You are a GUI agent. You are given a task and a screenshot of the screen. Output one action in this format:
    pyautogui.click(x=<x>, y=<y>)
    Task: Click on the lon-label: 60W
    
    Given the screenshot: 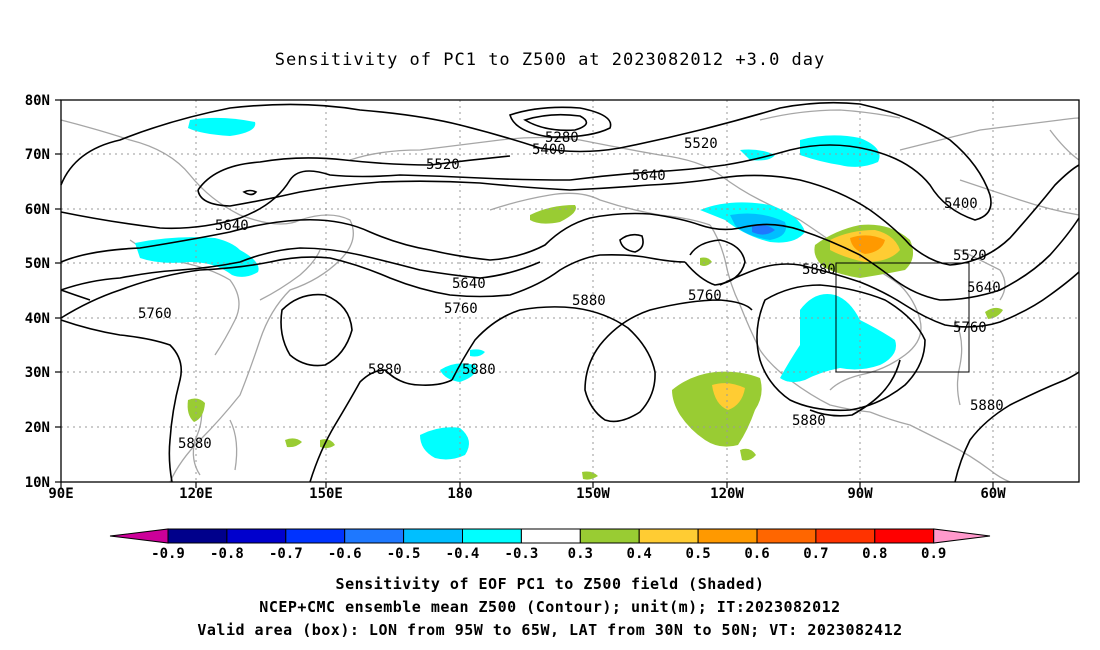 What is the action you would take?
    pyautogui.click(x=993, y=494)
    